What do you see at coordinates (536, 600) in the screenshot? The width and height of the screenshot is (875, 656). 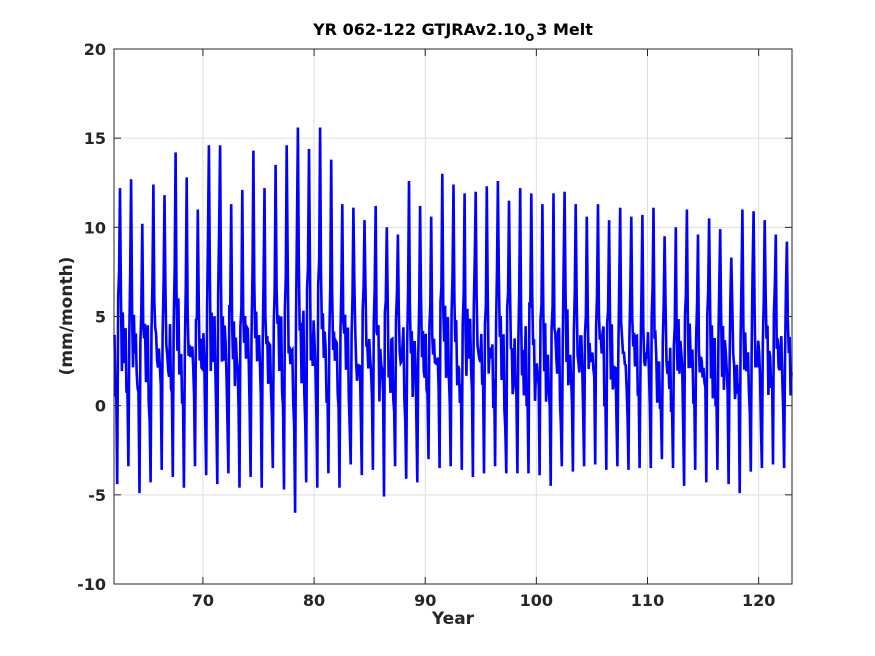 I see `x-tick-label-3: 100` at bounding box center [536, 600].